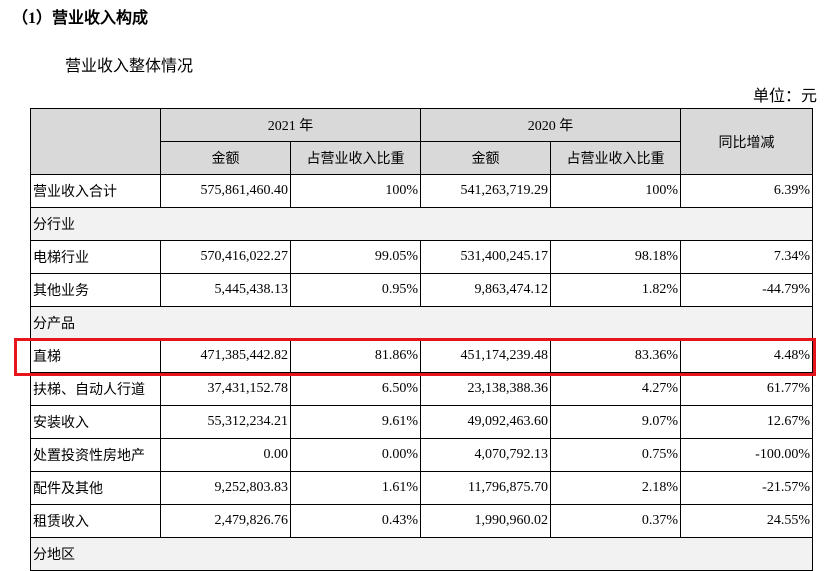 This screenshot has width=833, height=571. What do you see at coordinates (485, 455) in the screenshot?
I see `cell: 4,070,792.13` at bounding box center [485, 455].